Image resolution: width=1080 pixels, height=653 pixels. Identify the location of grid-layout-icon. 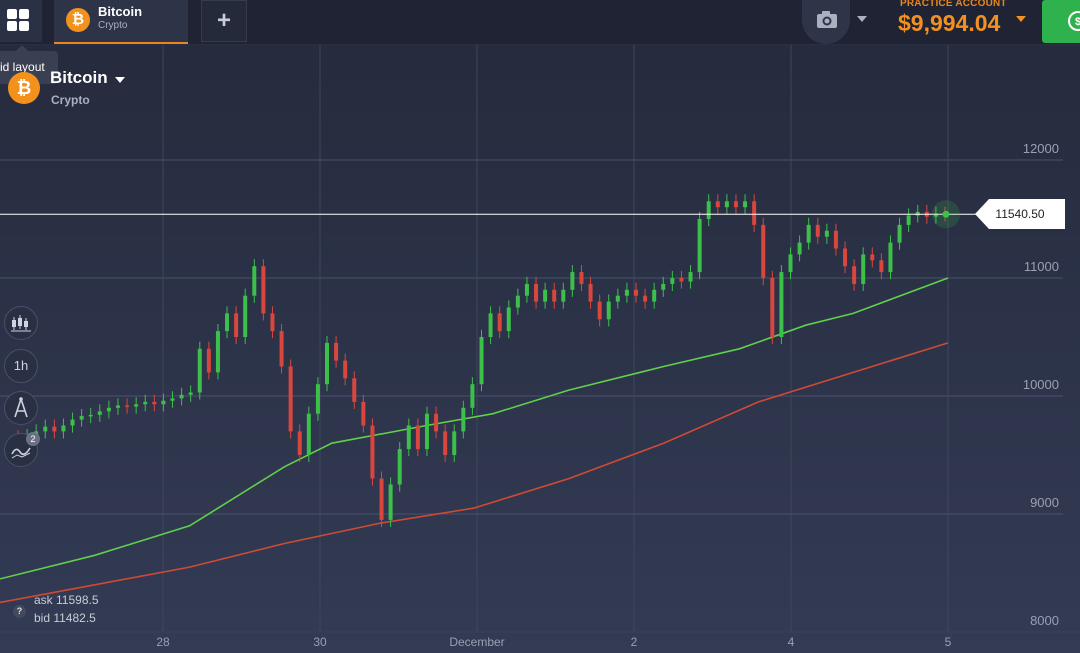
(24, 14).